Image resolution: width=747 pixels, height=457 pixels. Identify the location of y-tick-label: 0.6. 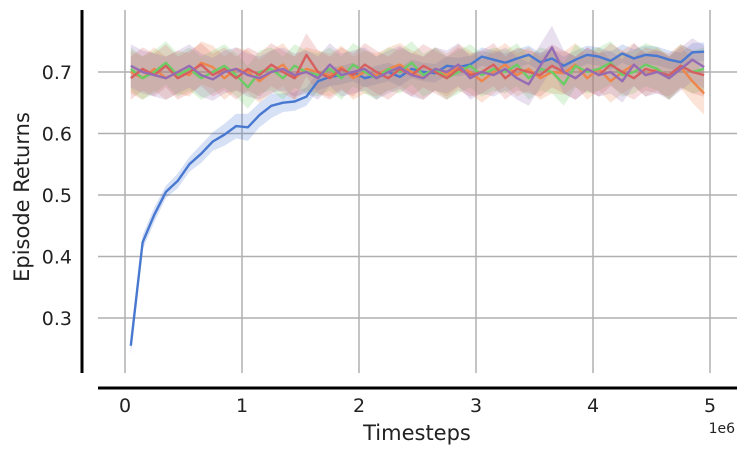
(57, 135).